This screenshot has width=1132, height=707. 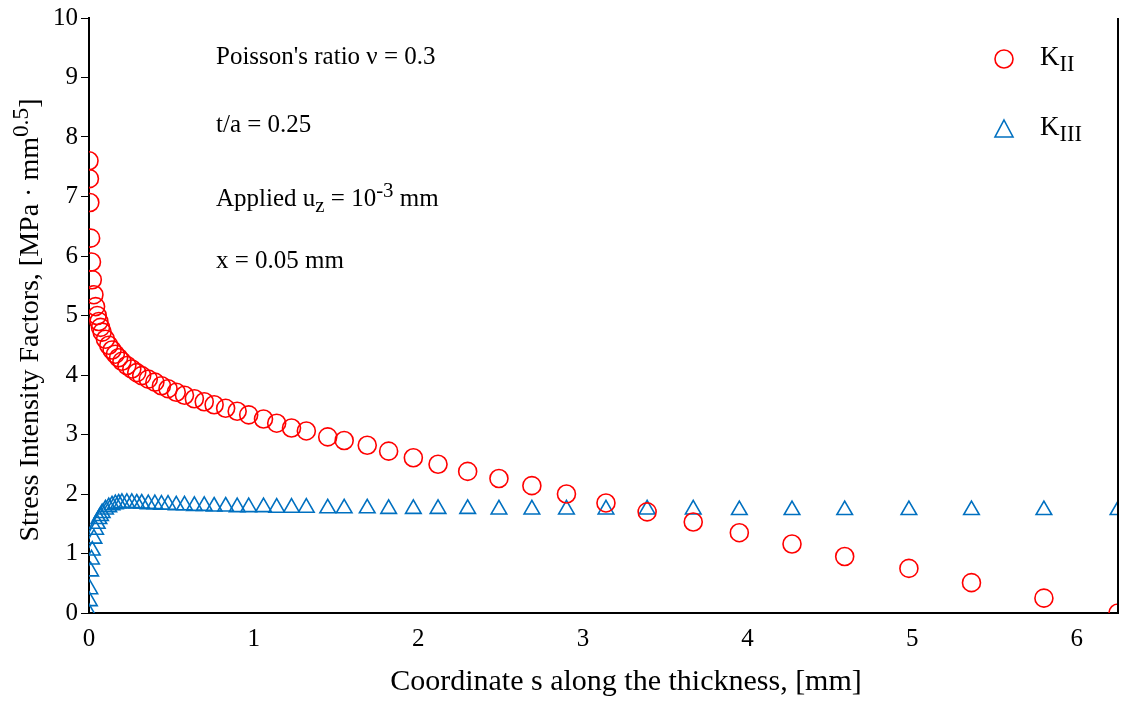 I want to click on x-tick-label: 2, so click(x=418, y=637).